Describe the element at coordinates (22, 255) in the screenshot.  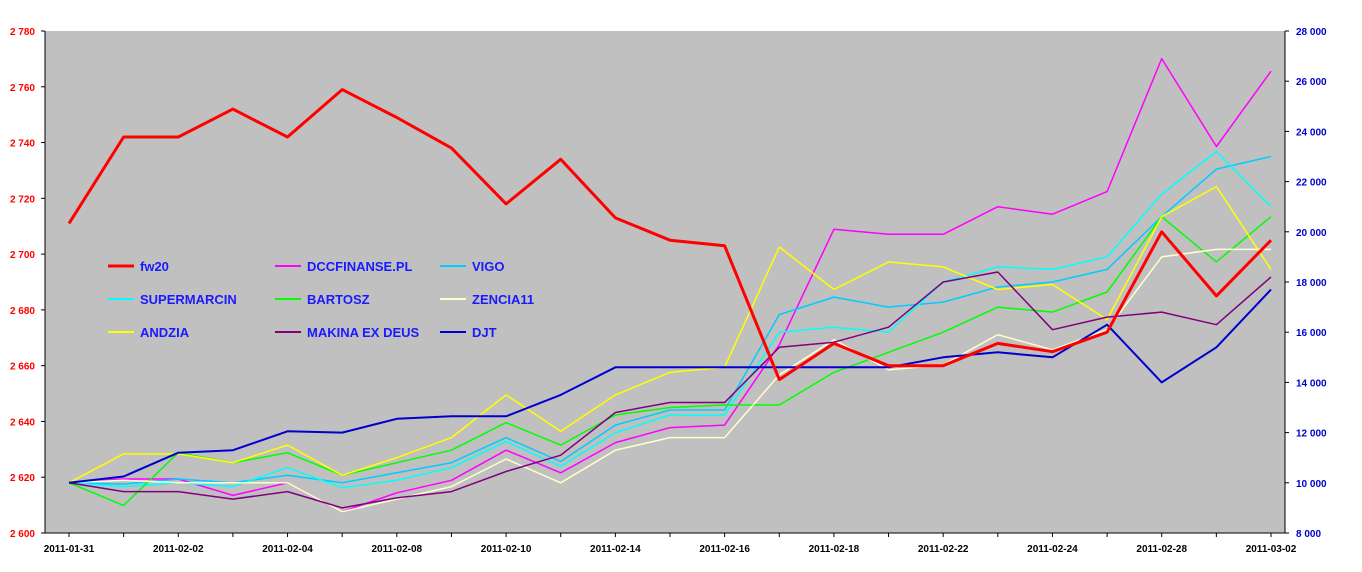
I see `left-tick-label: 2 700` at that location.